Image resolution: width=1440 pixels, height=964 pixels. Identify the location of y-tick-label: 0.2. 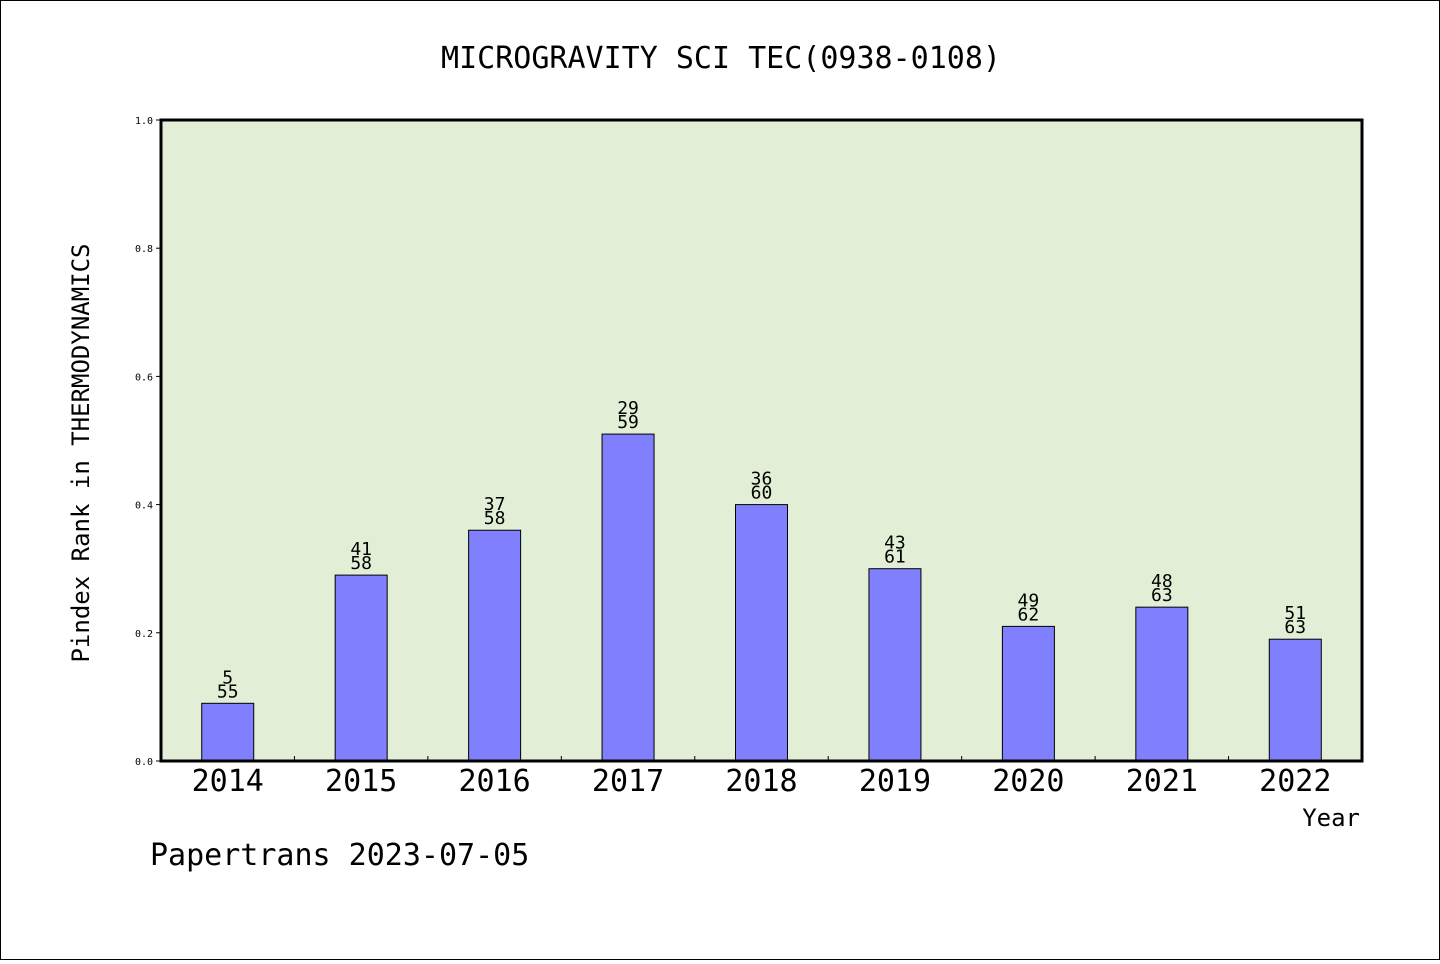
(144, 634).